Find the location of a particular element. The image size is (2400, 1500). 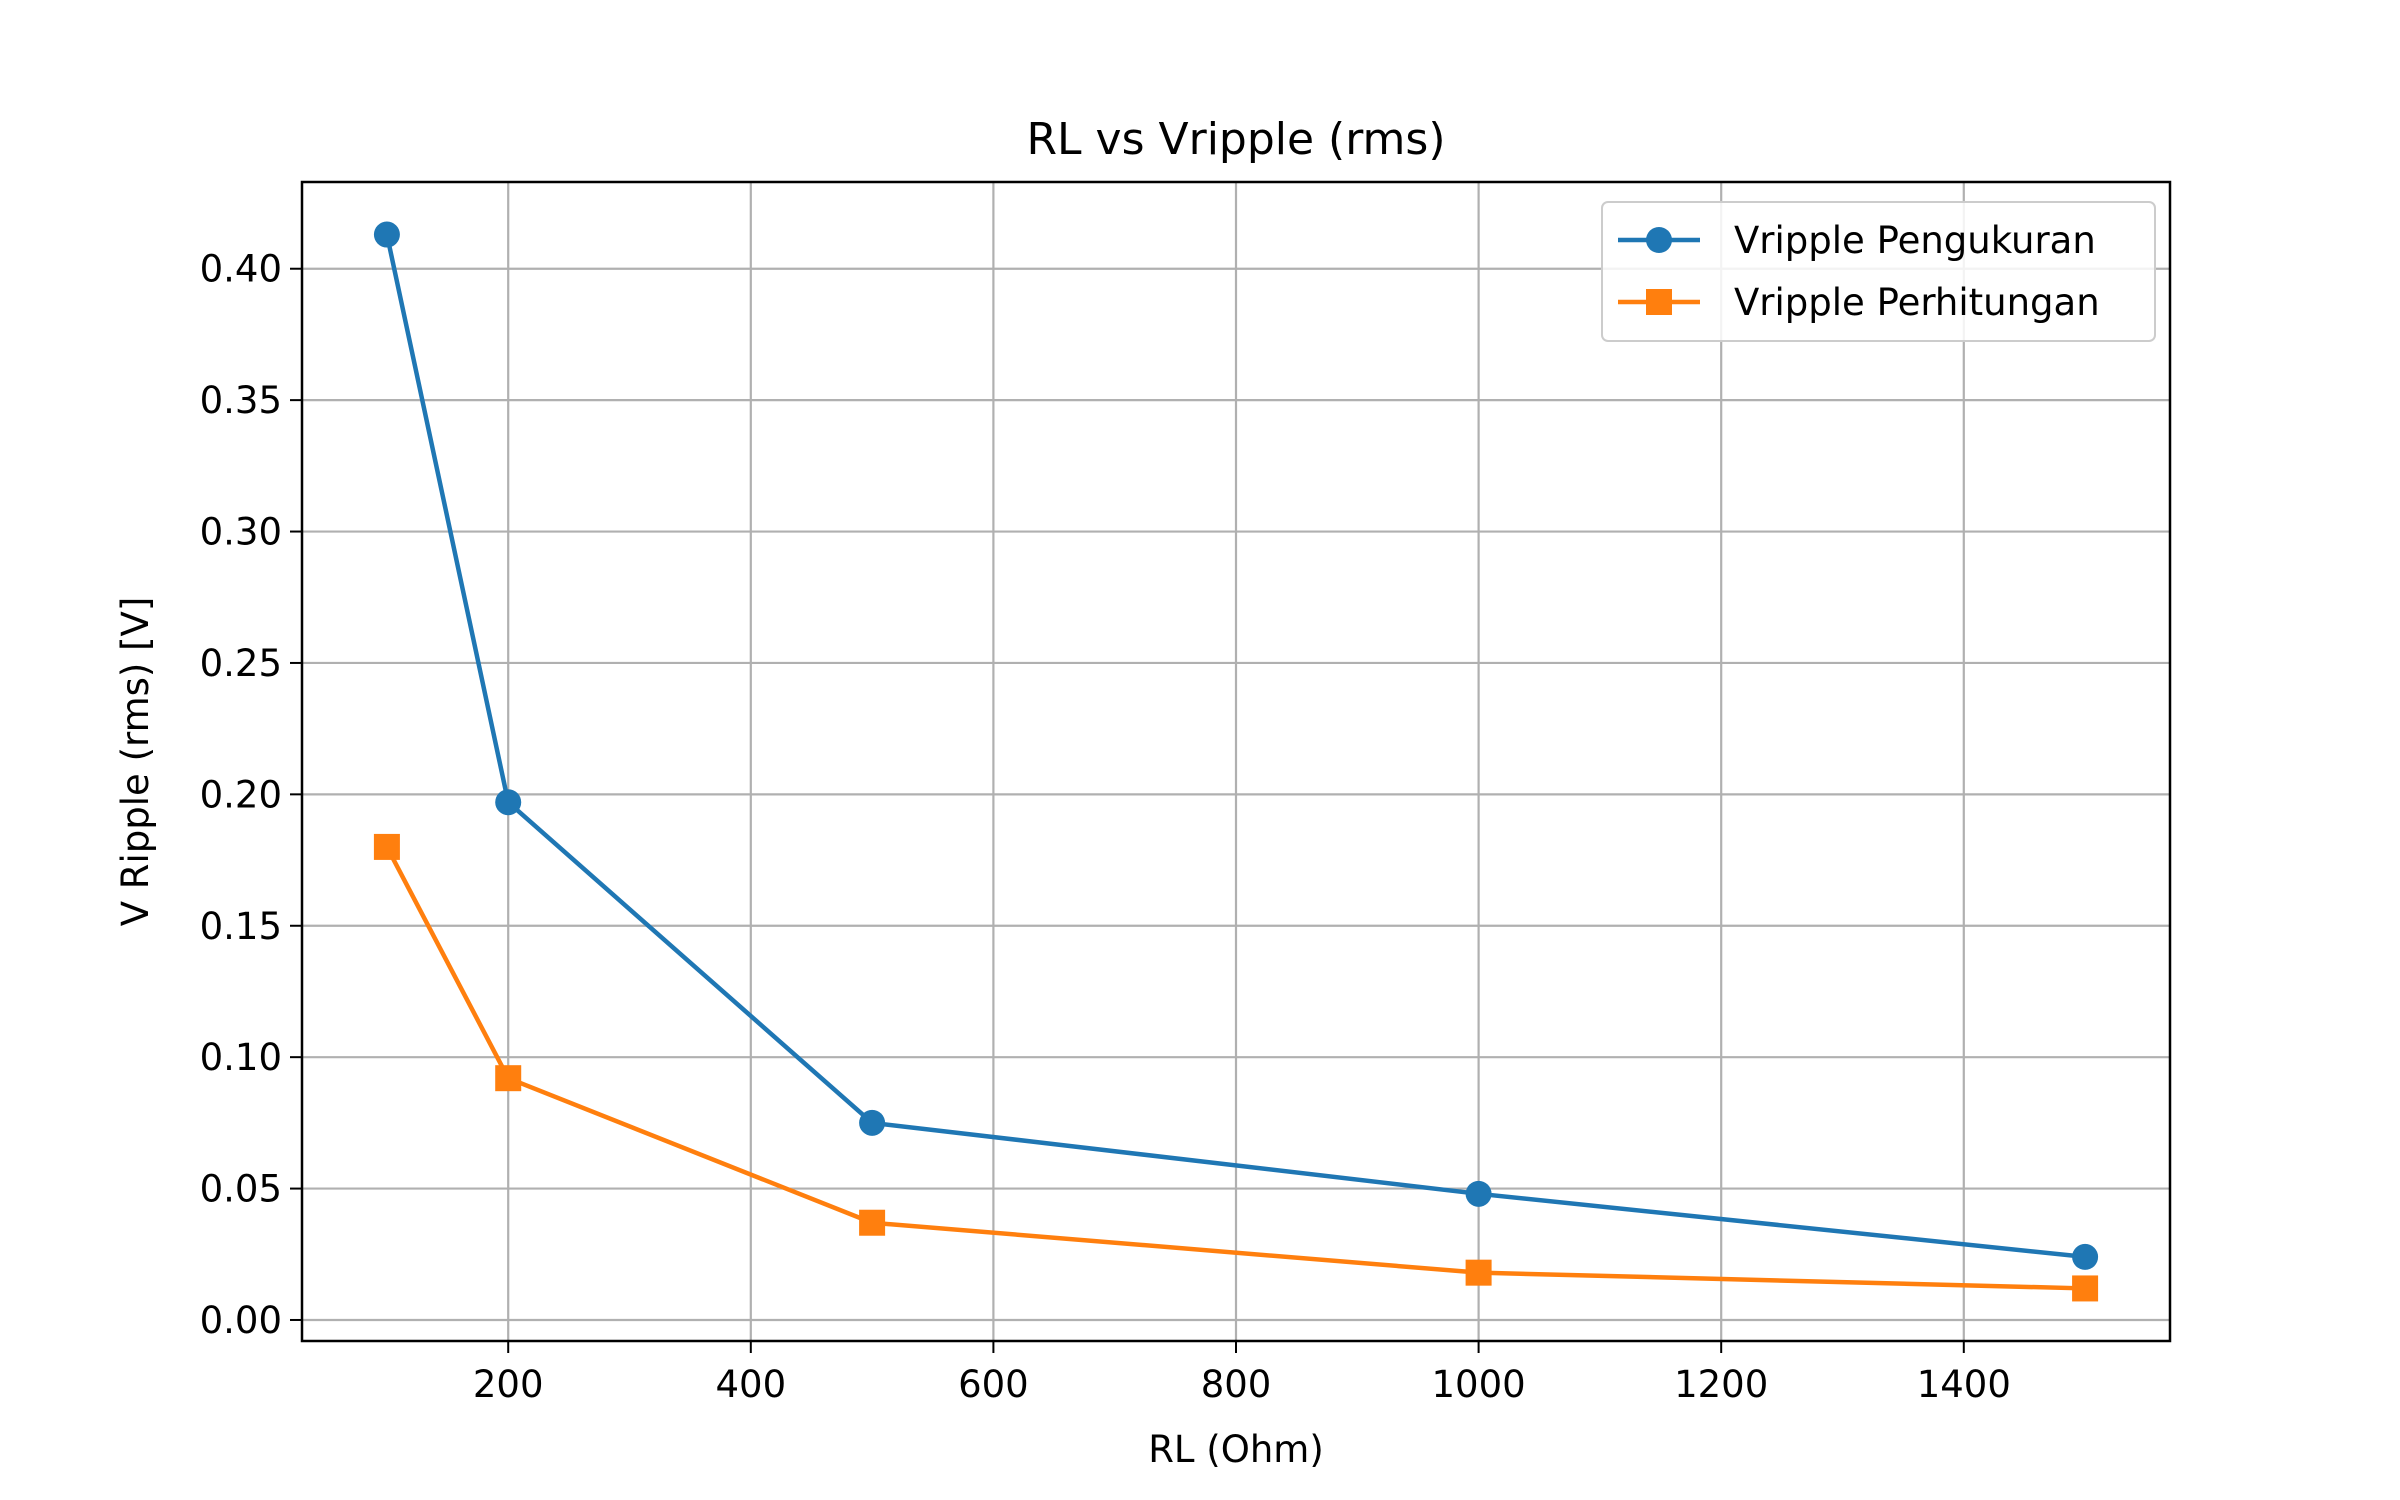

y-tick-label: 0.40 is located at coordinates (241, 269).